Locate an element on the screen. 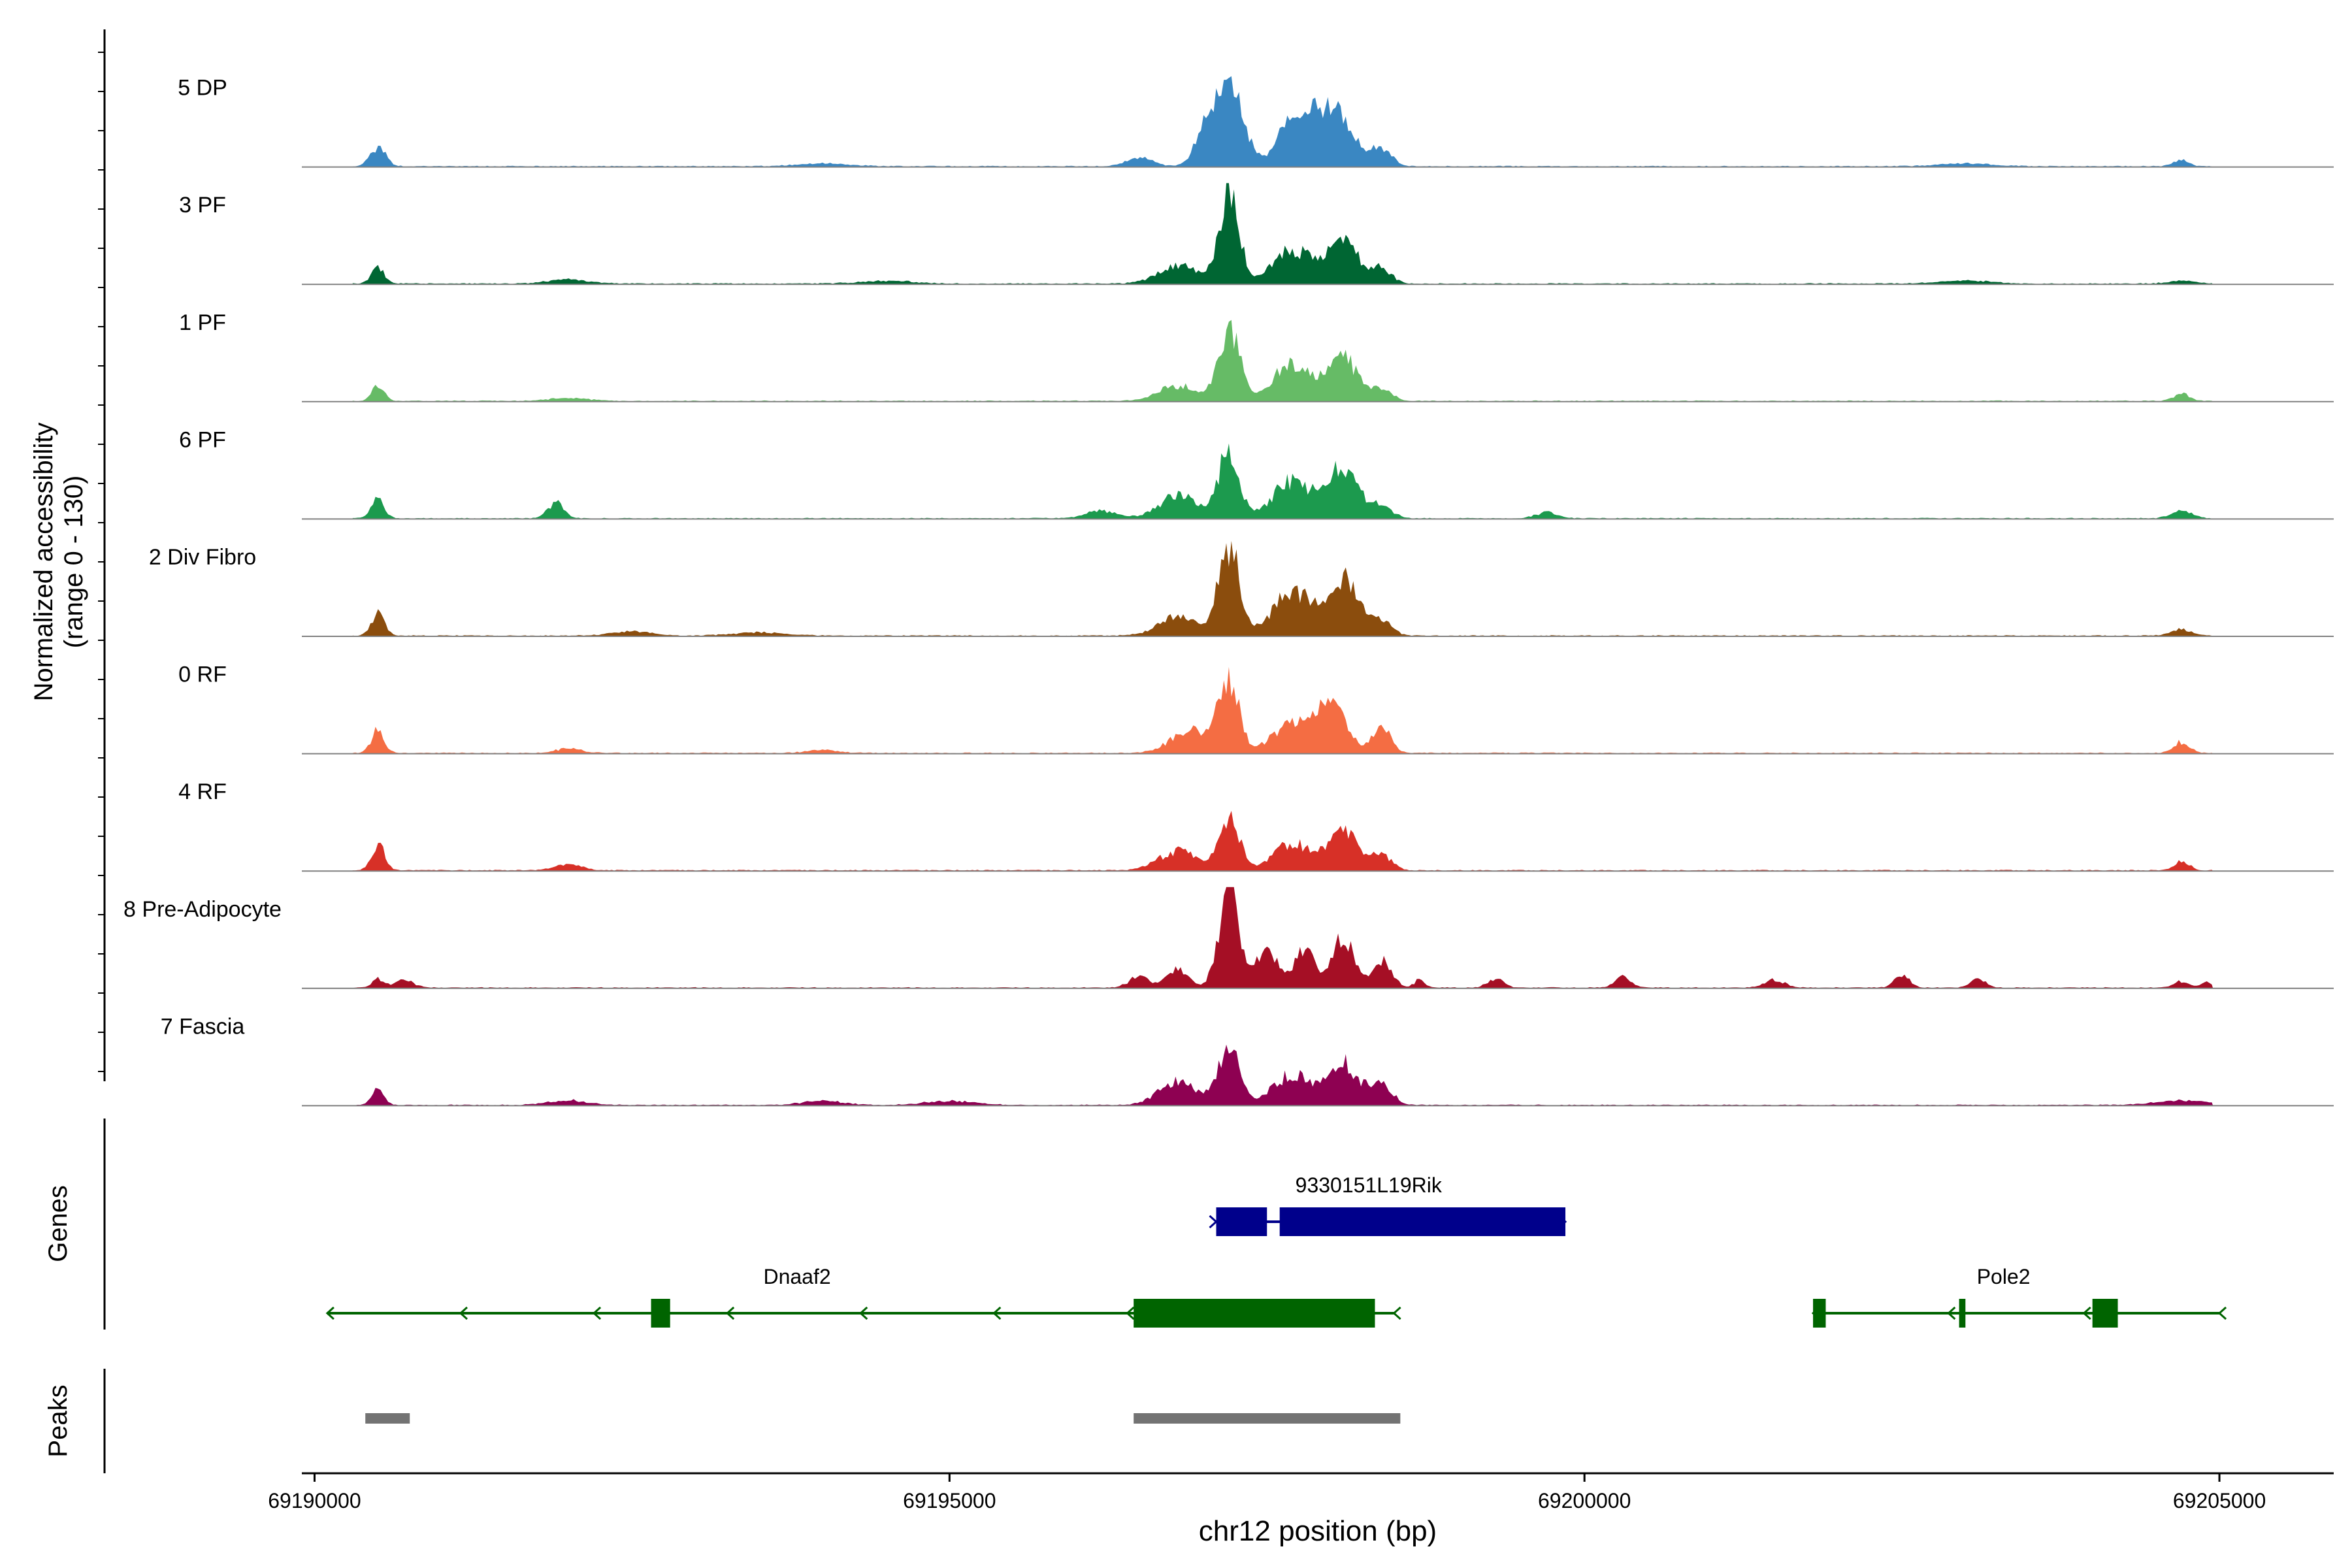  track-label: 4 RF is located at coordinates (202, 791).